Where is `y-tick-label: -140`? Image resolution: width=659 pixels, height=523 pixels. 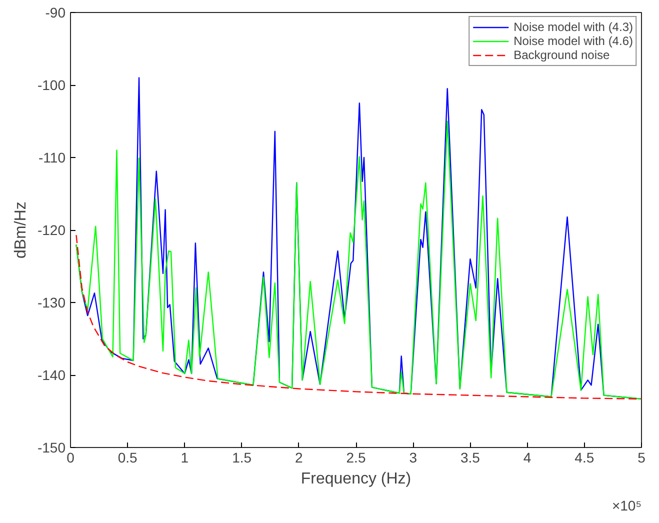
y-tick-label: -140 is located at coordinates (51, 375).